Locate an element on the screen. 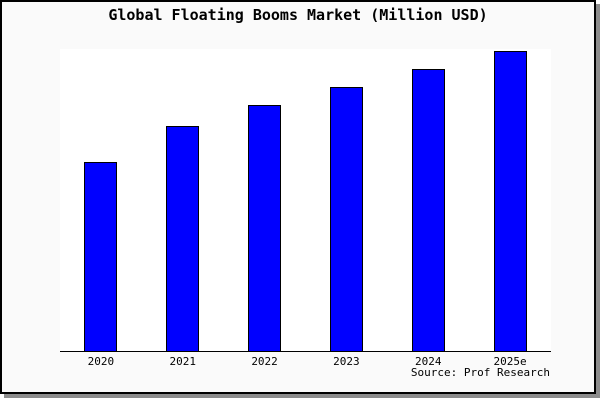 The image size is (600, 400). bar-slot-2020 is located at coordinates (101, 200).